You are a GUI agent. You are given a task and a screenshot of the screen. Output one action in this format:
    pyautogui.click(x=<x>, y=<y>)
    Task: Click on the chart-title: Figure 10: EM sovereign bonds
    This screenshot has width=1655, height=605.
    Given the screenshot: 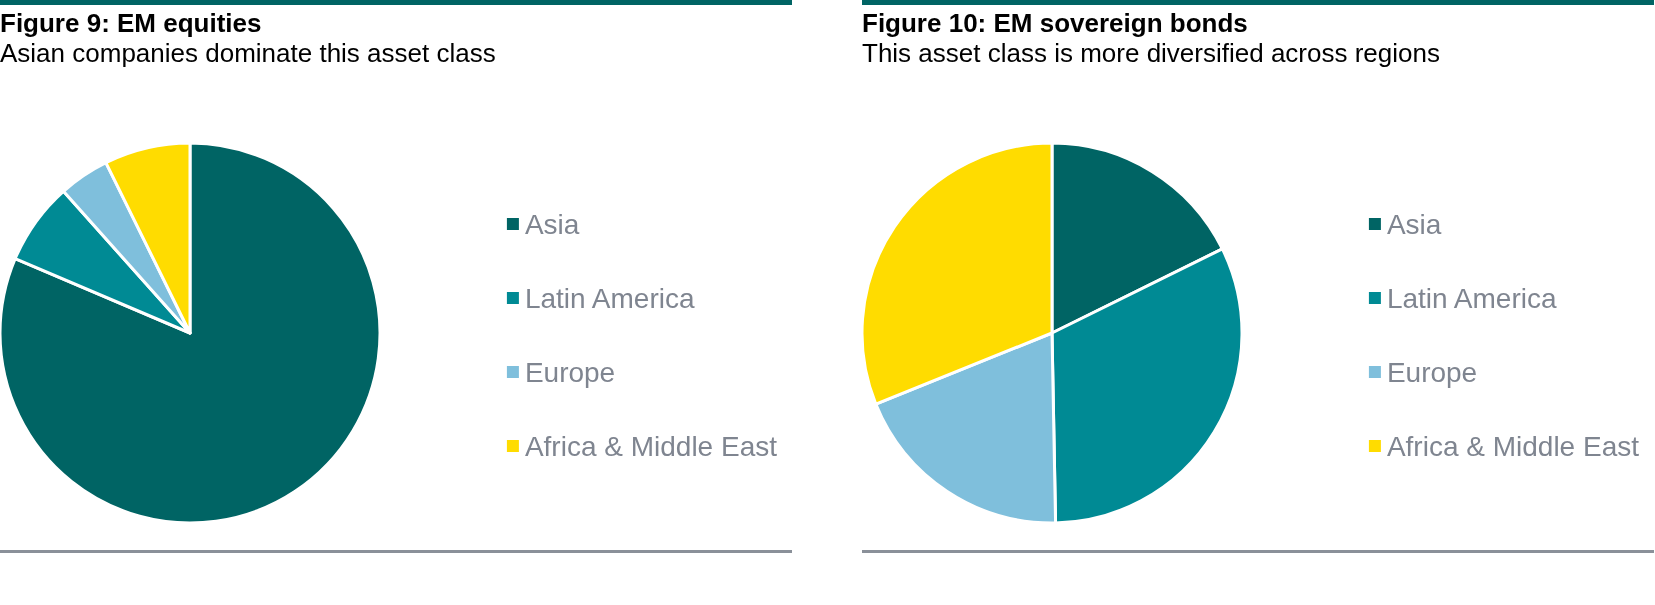 What is the action you would take?
    pyautogui.click(x=1055, y=23)
    